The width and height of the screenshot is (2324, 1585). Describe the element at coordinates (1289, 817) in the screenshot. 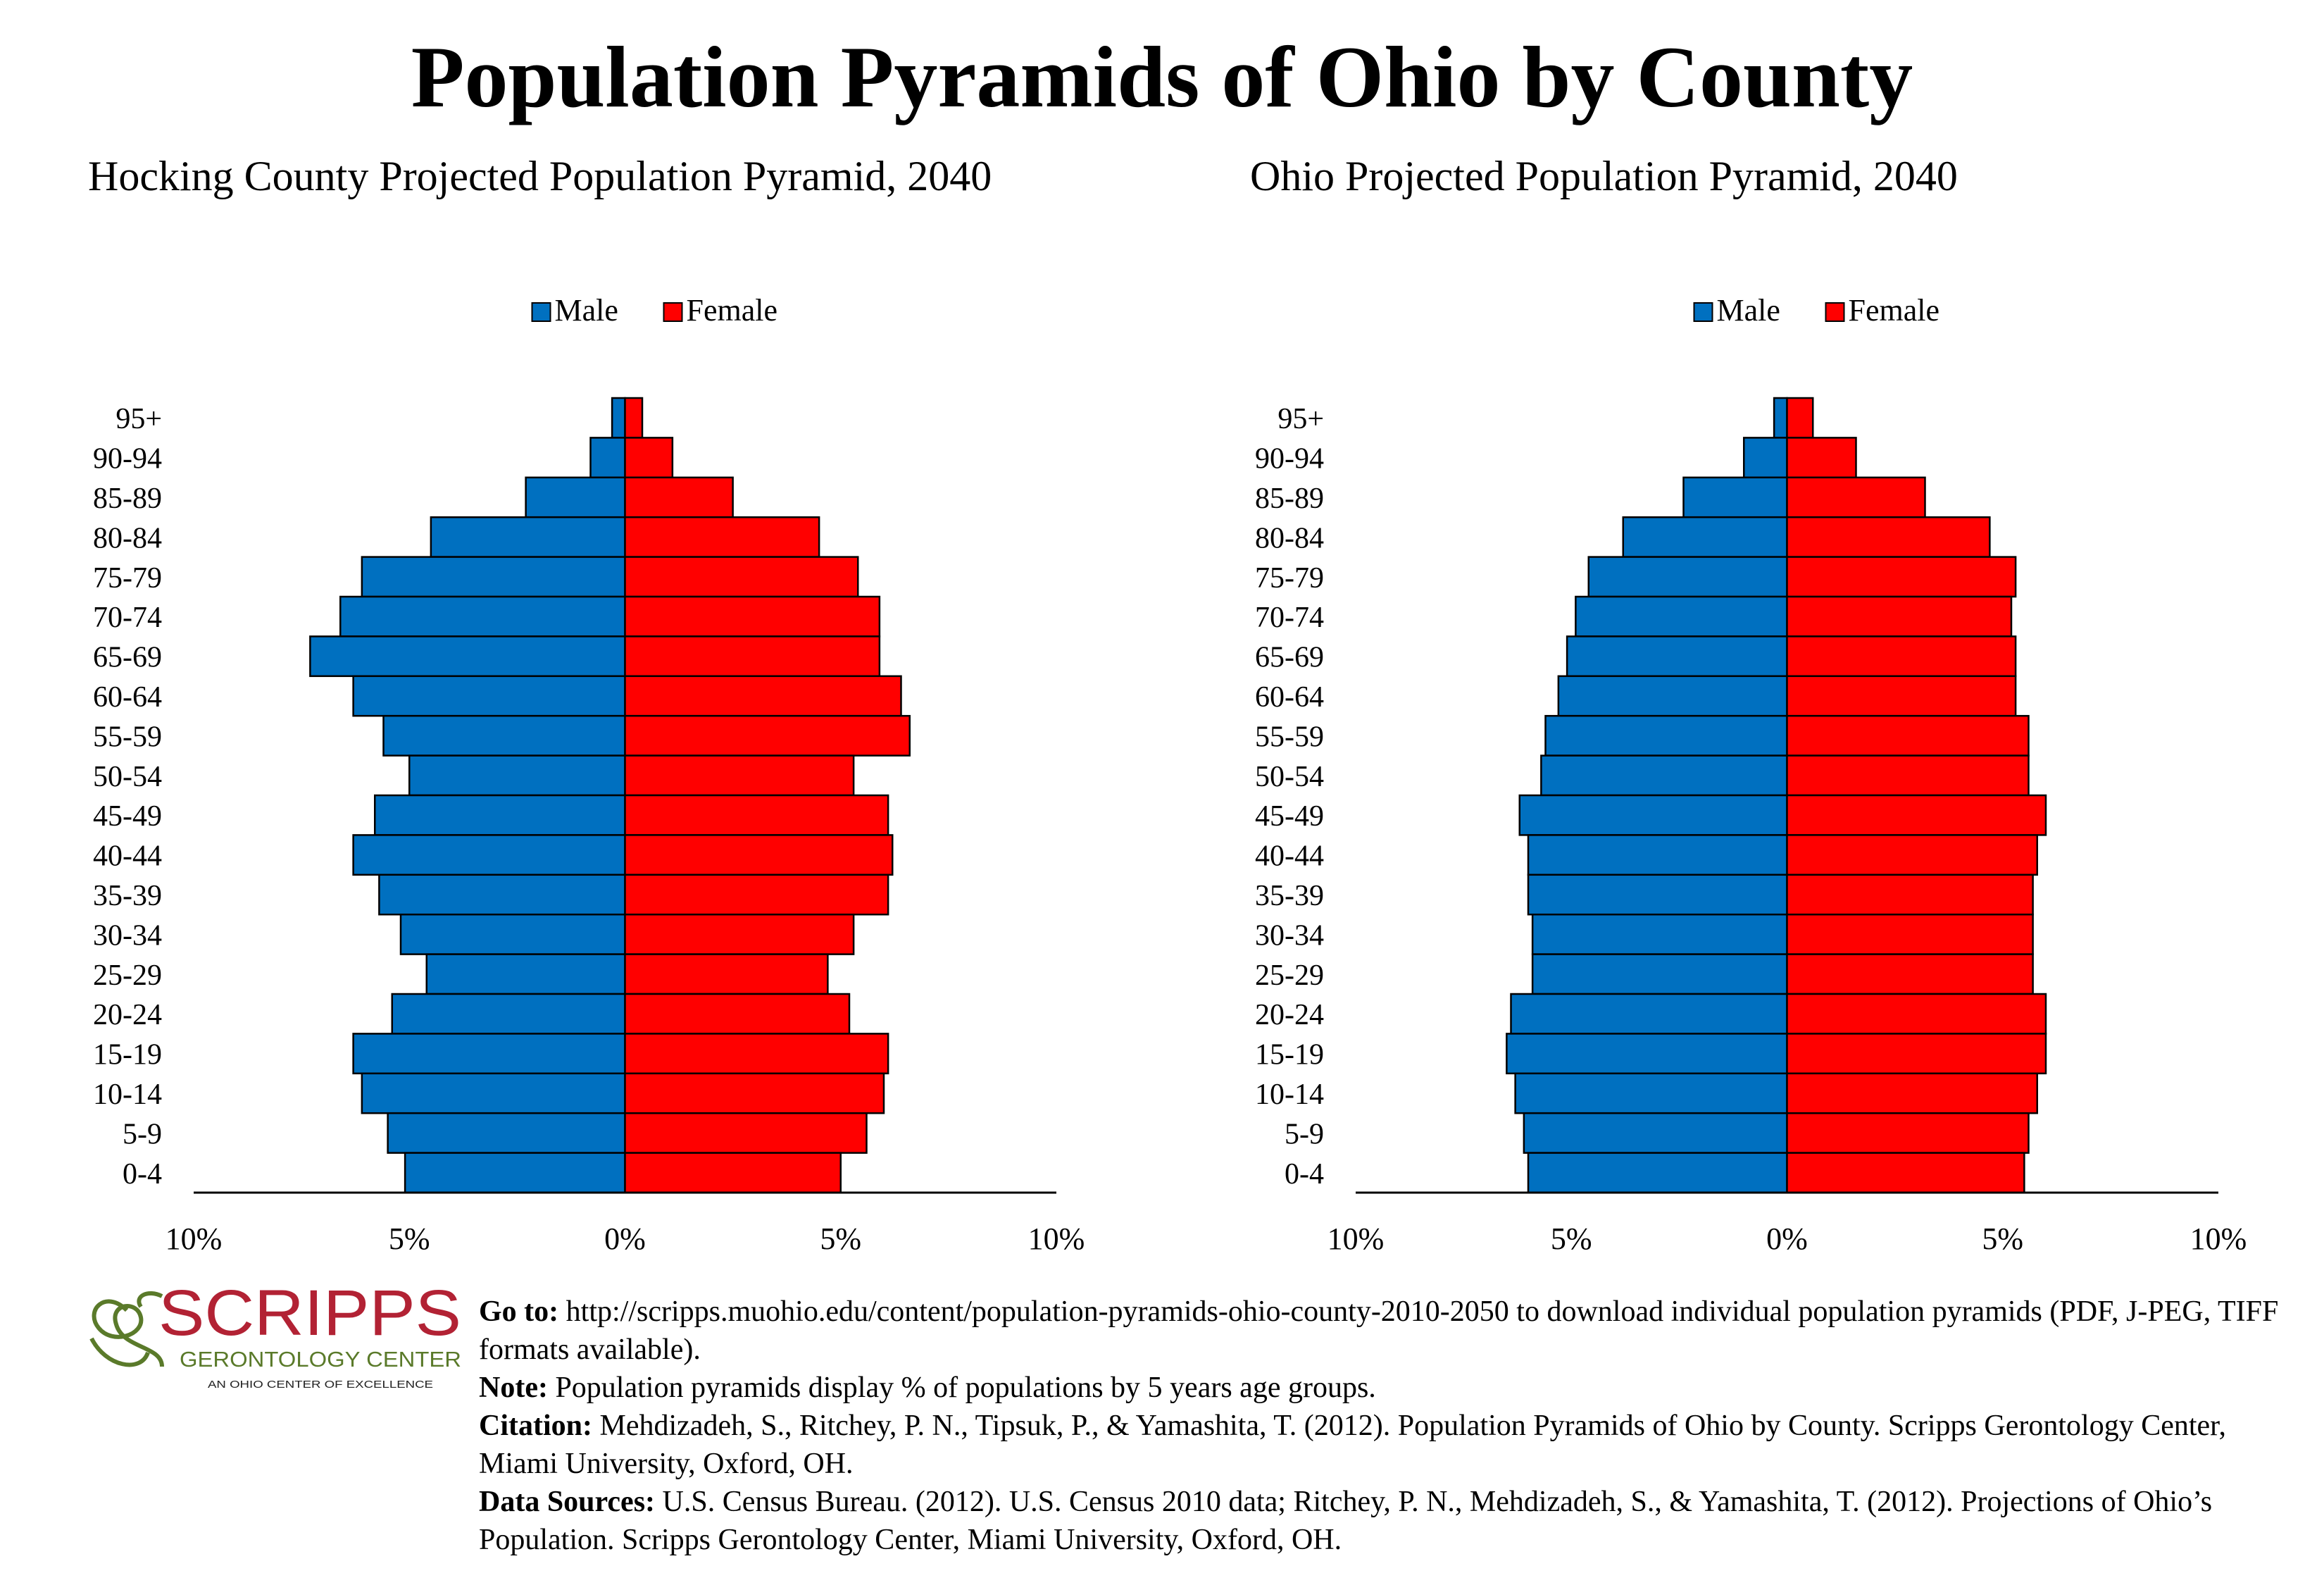

I see `age-group-label: 45-49` at that location.